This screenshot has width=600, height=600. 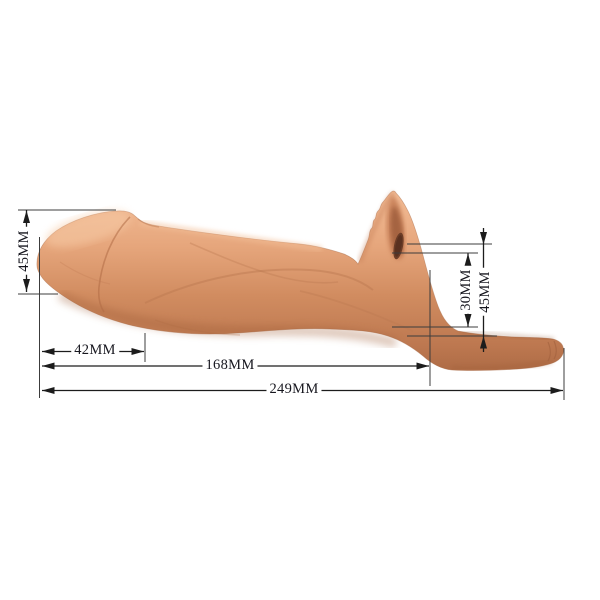 I want to click on dim-label-249mm: 249MM, so click(x=294, y=389).